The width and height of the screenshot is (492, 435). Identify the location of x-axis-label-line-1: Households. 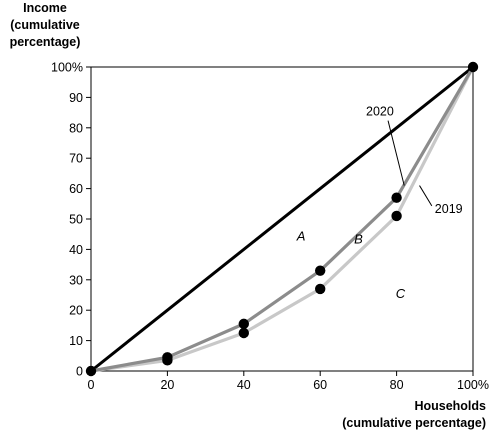
(450, 406).